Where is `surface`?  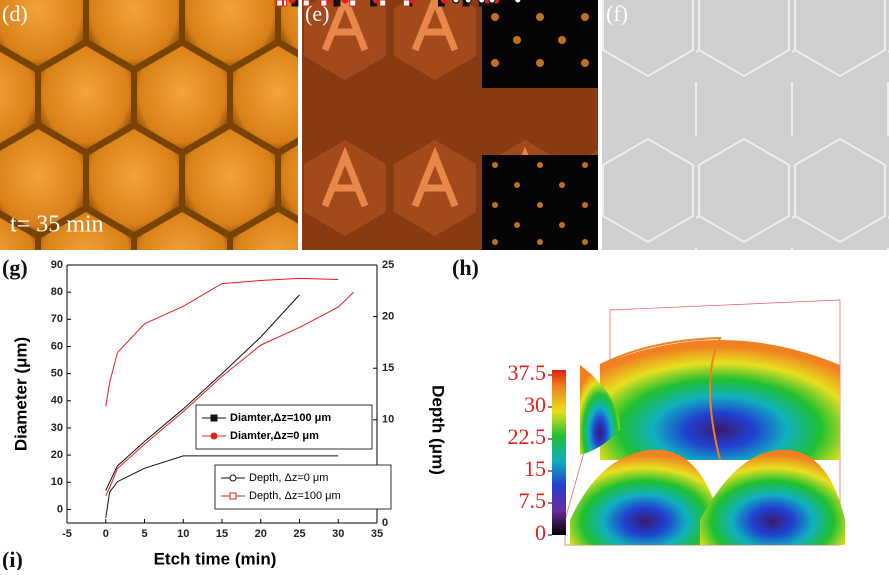
surface is located at coordinates (704, 422).